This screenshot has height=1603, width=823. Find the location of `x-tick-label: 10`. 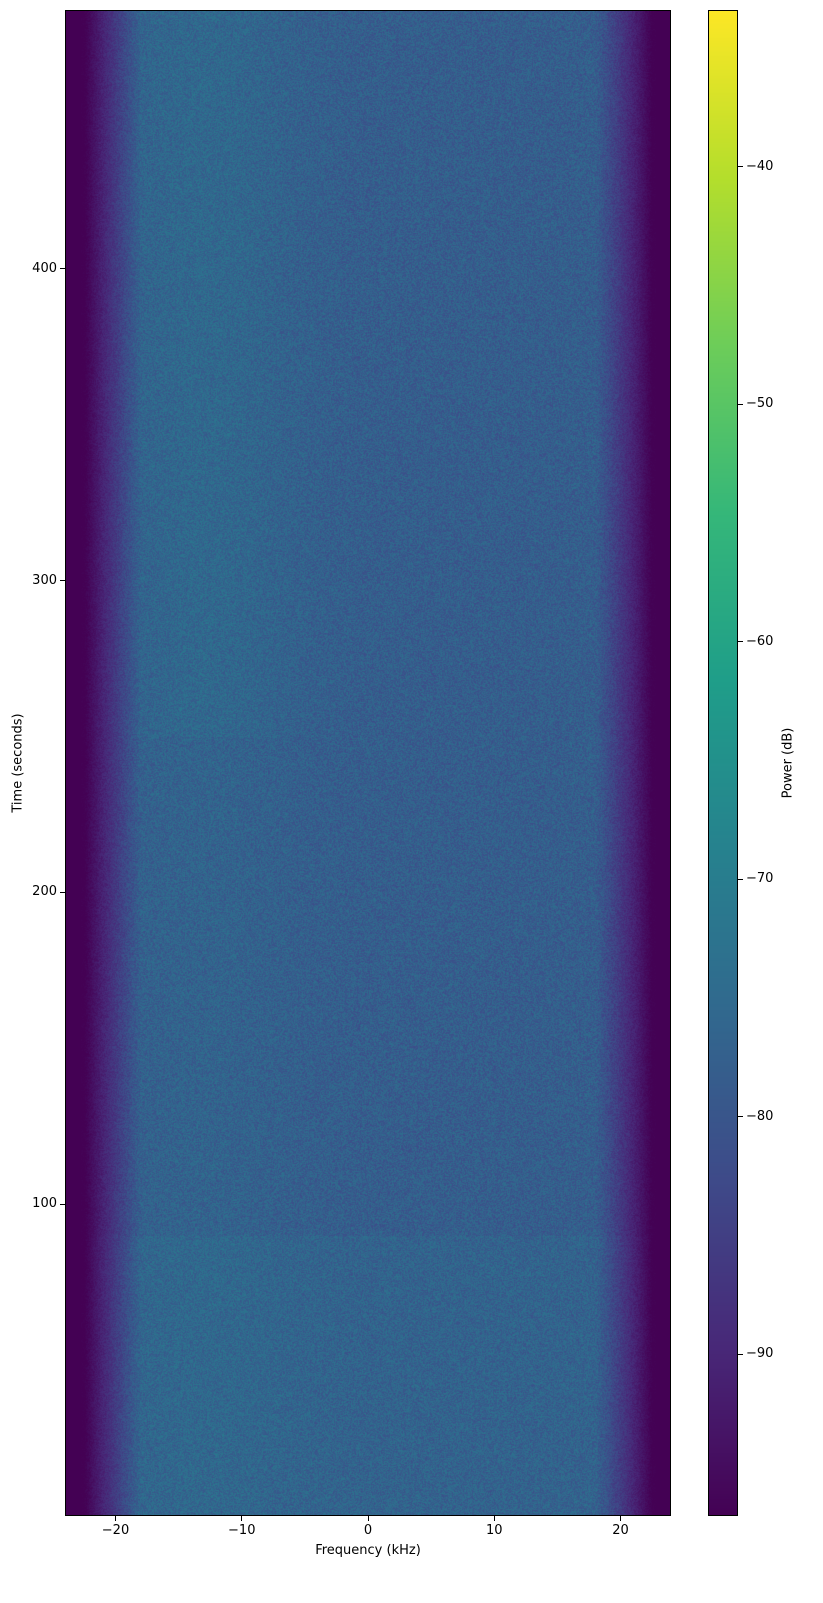

x-tick-label: 10 is located at coordinates (494, 1530).